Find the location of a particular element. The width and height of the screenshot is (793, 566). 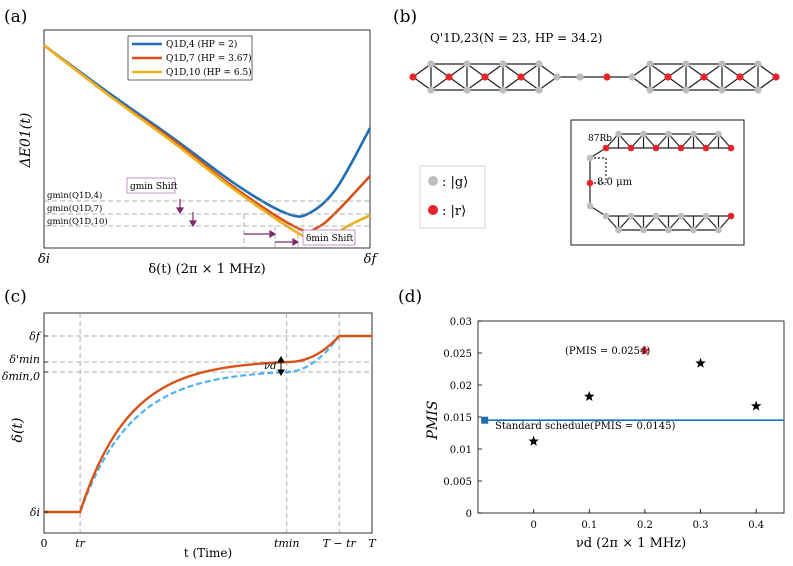

baseline-label: Standard schedule(PMIS = 0.0145) is located at coordinates (585, 426).